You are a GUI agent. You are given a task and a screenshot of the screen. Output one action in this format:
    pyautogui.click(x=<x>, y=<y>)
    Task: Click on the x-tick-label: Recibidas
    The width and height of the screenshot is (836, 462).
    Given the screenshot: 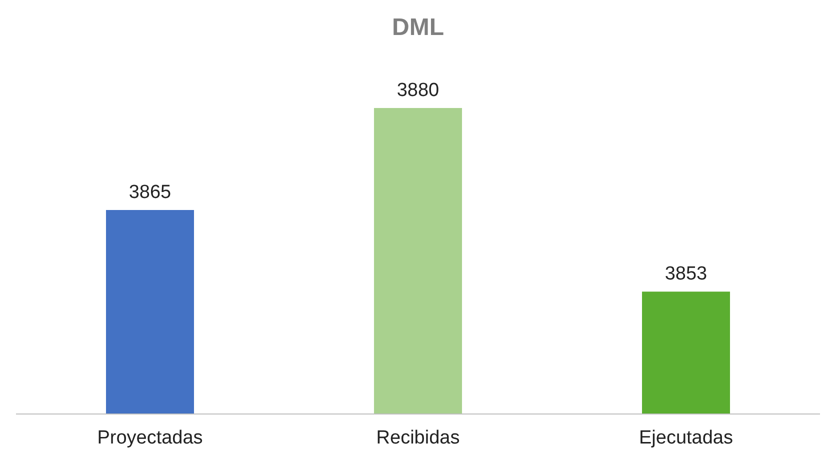 What is the action you would take?
    pyautogui.click(x=418, y=437)
    